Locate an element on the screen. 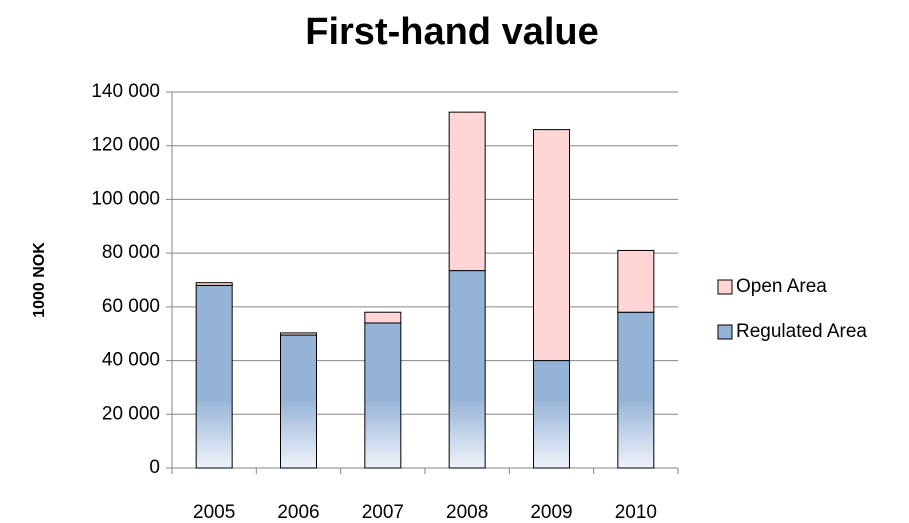  x-tick-label: 2006 is located at coordinates (298, 512).